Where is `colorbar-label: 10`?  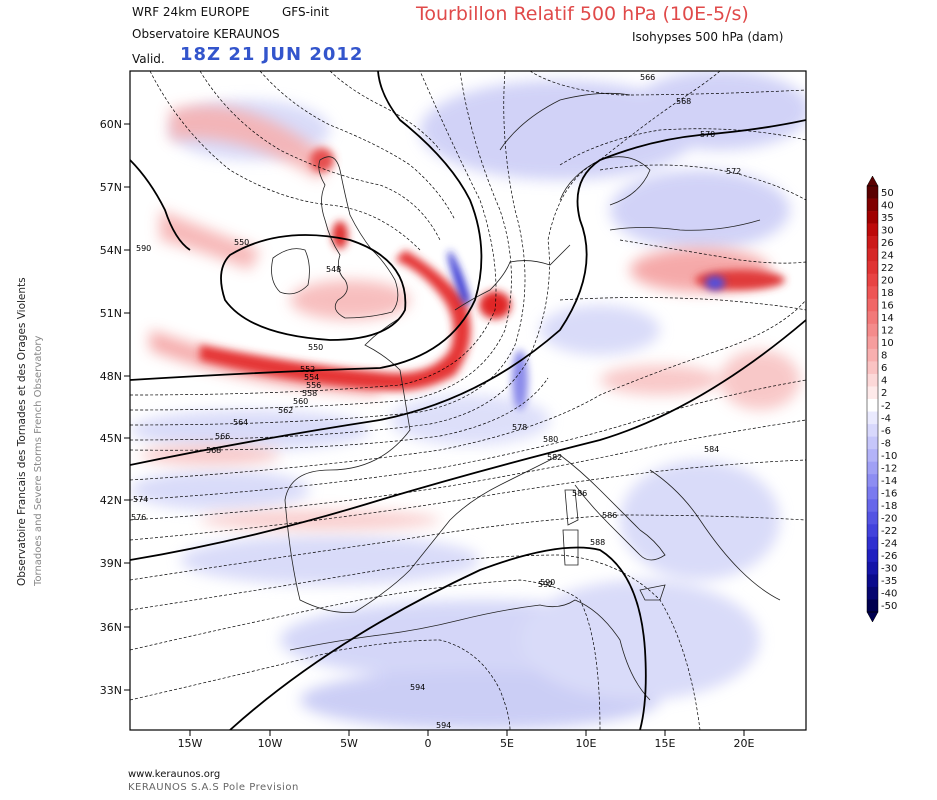 colorbar-label: 10 is located at coordinates (887, 343).